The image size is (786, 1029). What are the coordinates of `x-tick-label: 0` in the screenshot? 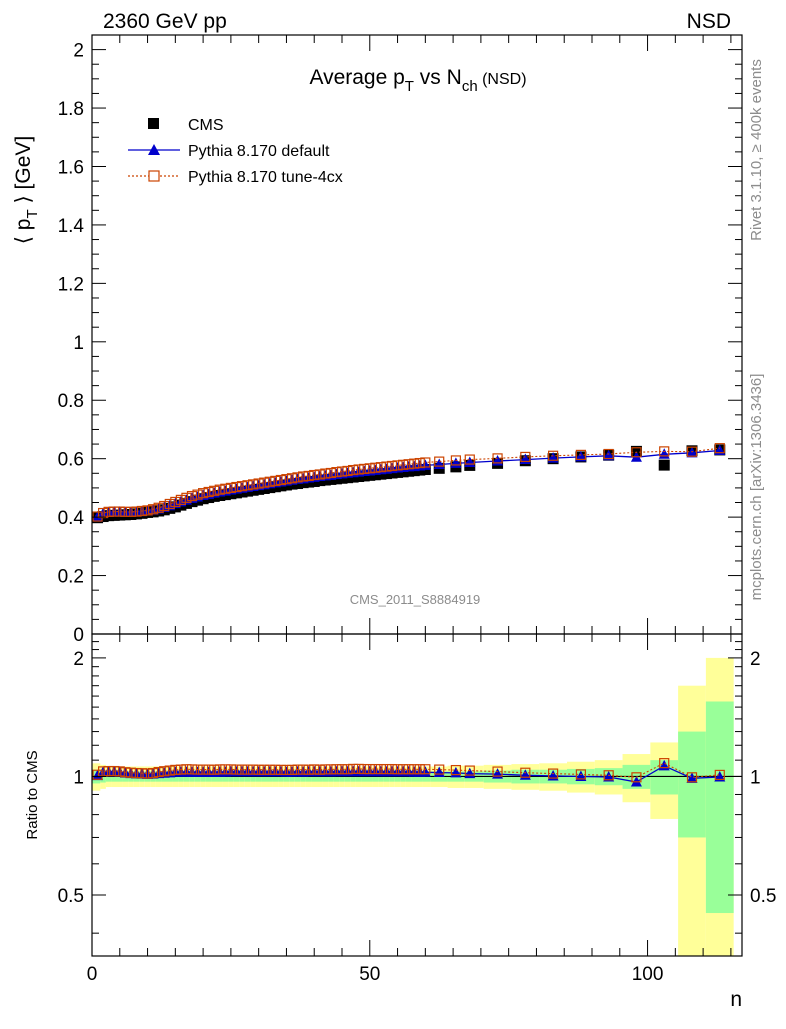 It's located at (92, 974).